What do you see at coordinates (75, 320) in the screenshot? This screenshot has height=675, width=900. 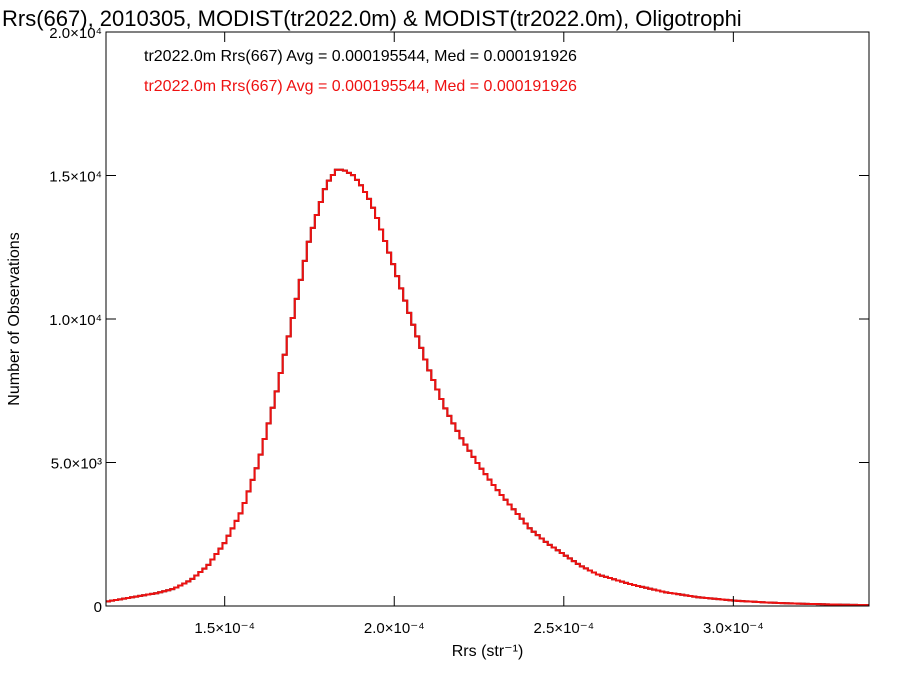 I see `y-tick-label: 1.0×10⁴` at bounding box center [75, 320].